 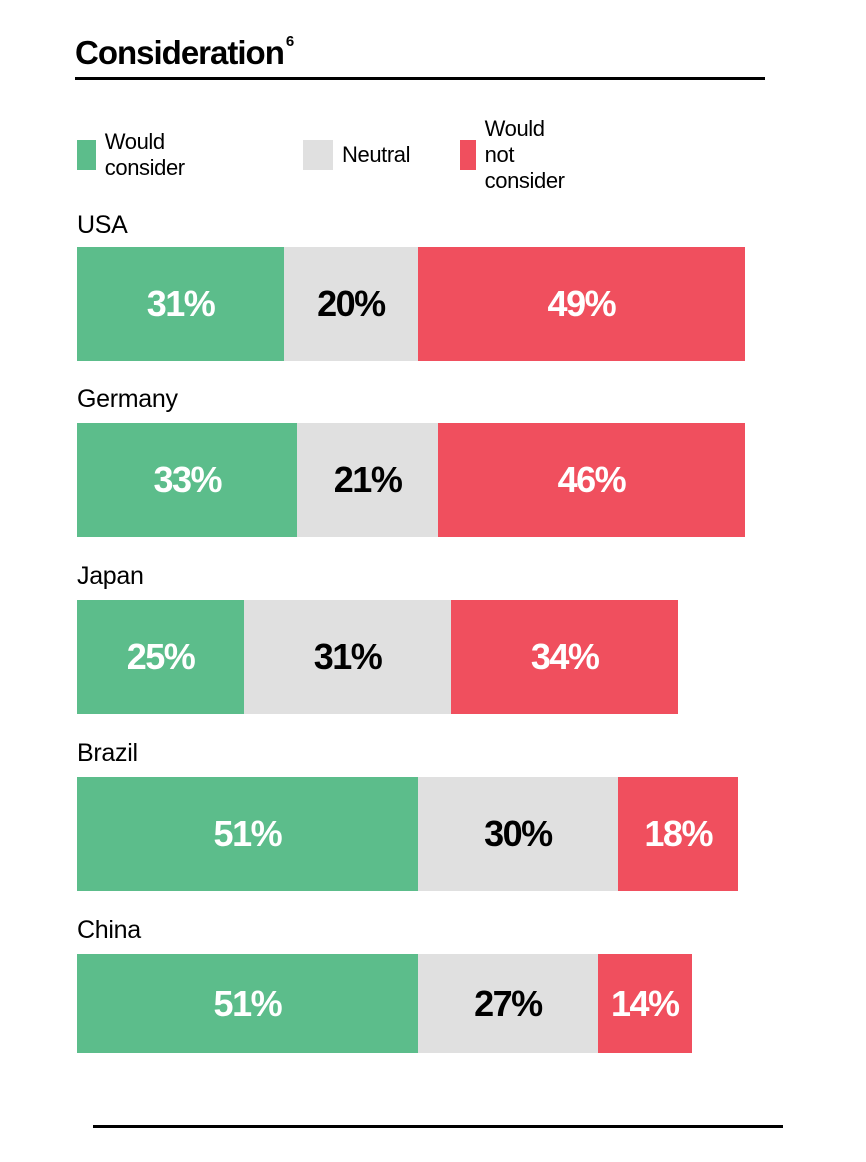 What do you see at coordinates (109, 930) in the screenshot?
I see `country-label-china: China` at bounding box center [109, 930].